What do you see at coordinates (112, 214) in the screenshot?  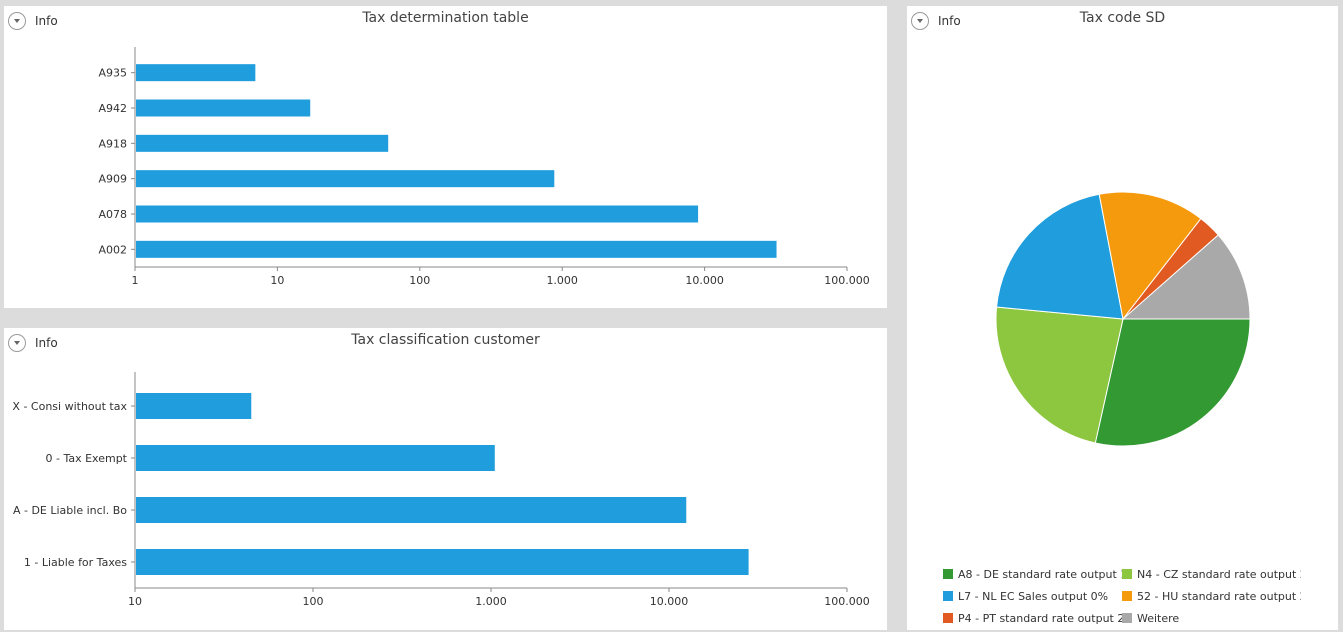 I see `y-tick-label: A078` at bounding box center [112, 214].